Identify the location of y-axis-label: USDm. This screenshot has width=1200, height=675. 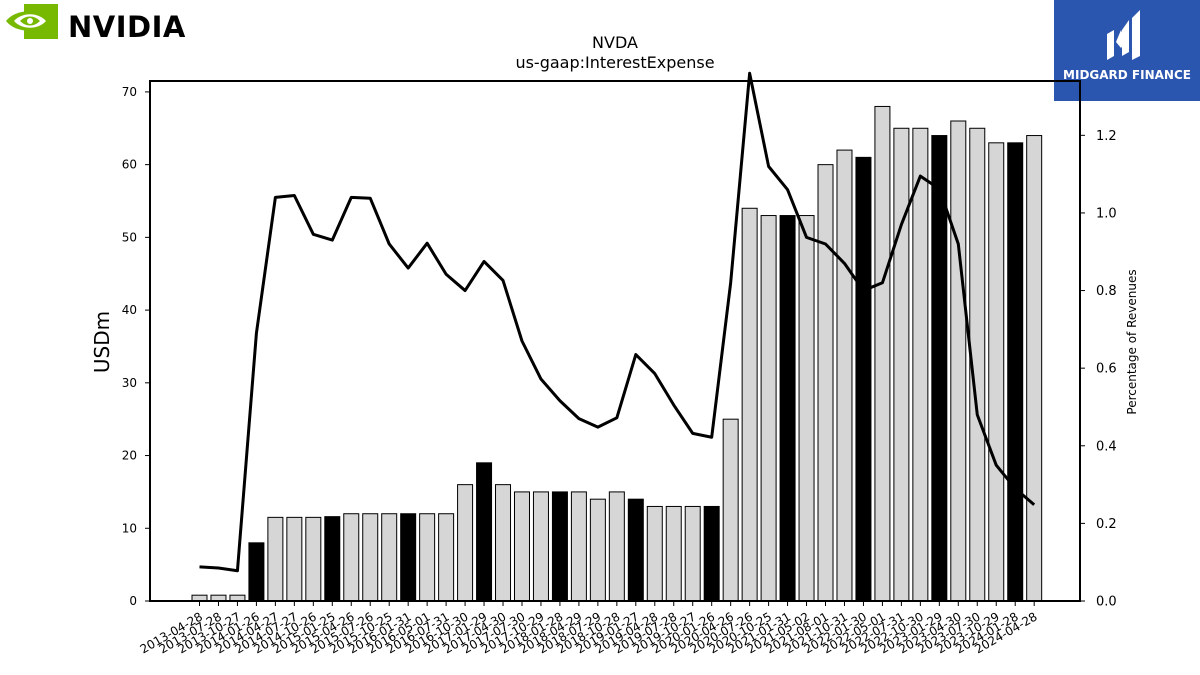
(102, 342).